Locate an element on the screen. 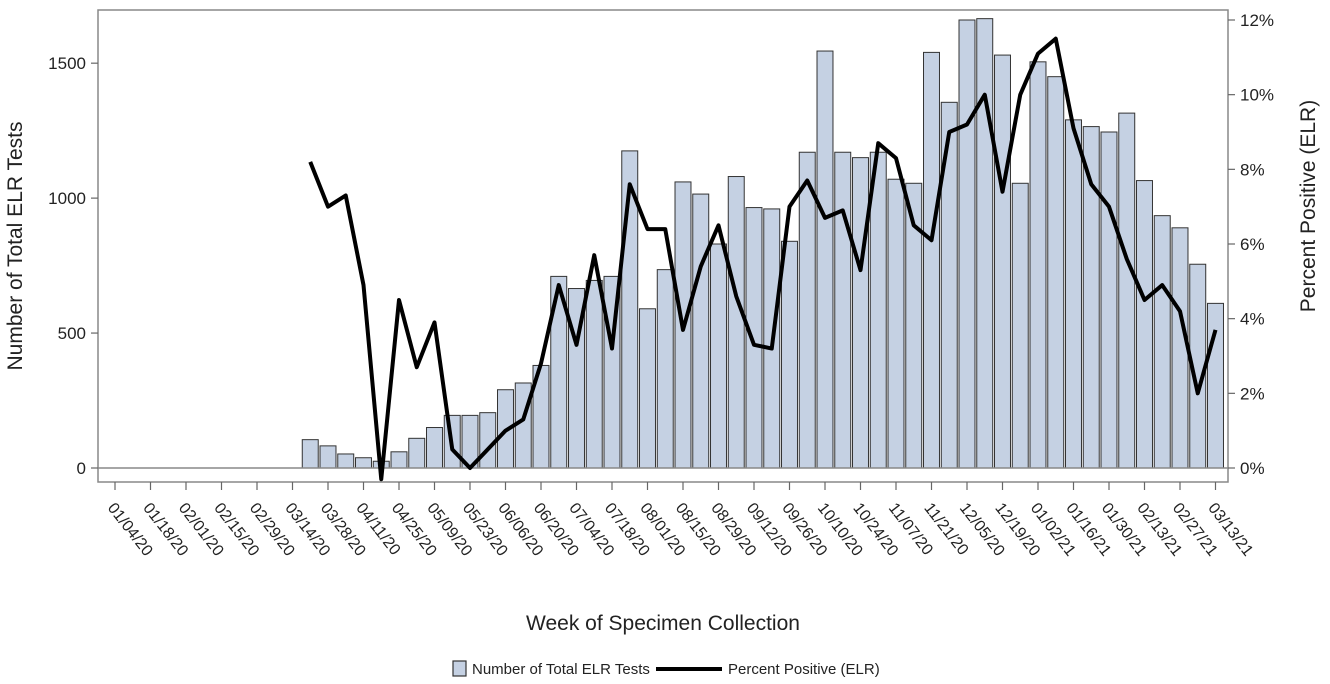 The width and height of the screenshot is (1330, 684). y-axis-right: 0% 2% 4% 6% 8% 10% 12% is located at coordinates (1251, 244).